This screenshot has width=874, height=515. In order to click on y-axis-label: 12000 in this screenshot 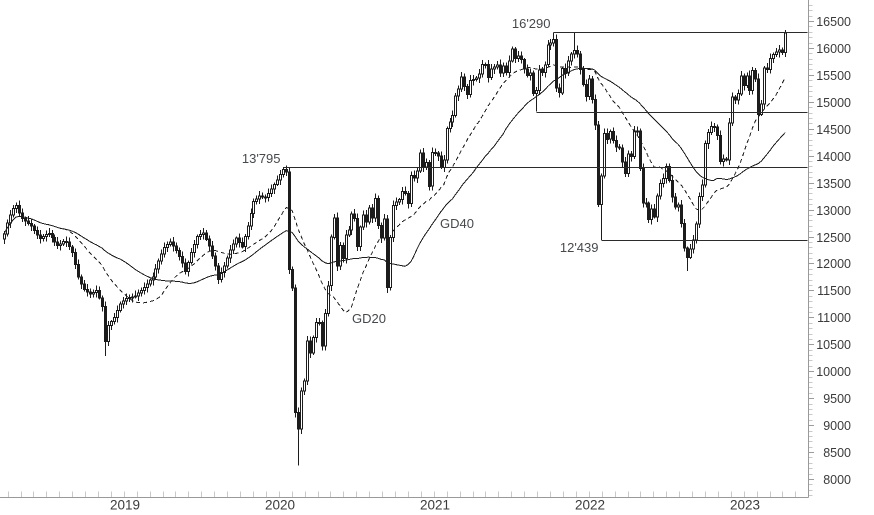, I will do `click(833, 264)`.